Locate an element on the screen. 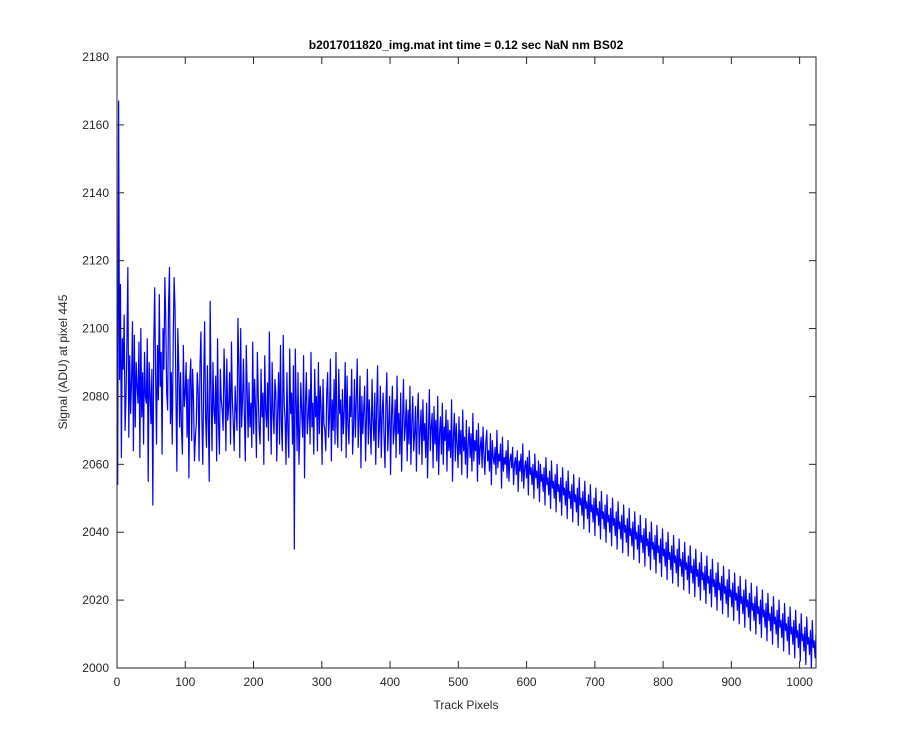 The image size is (900, 750). x-tick-label: 700 is located at coordinates (595, 682).